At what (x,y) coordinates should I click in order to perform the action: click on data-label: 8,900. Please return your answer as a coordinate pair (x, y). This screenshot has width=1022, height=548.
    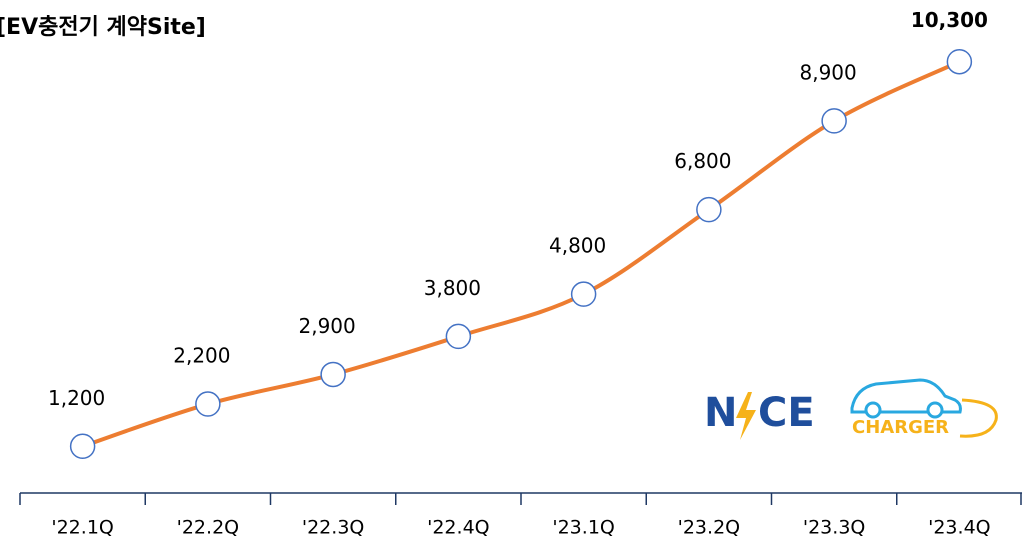
    Looking at the image, I should click on (827, 72).